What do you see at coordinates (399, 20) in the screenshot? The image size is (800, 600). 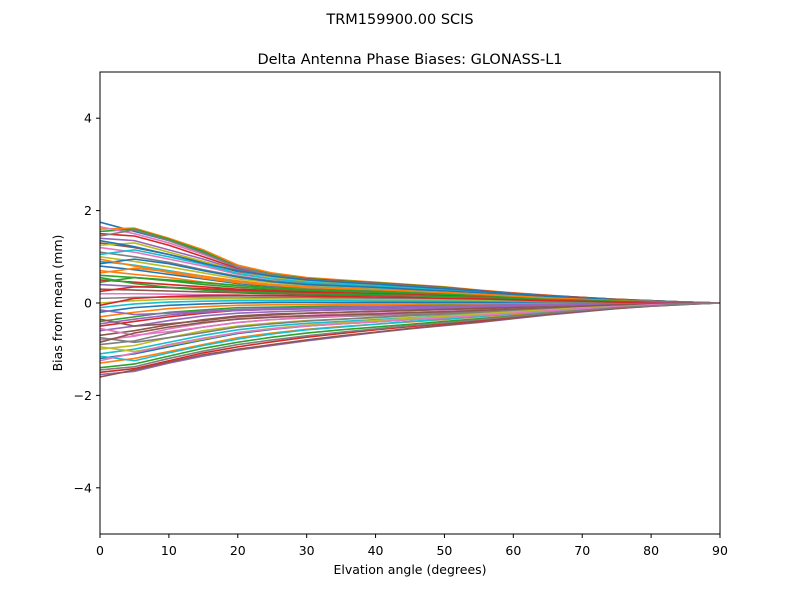 I see `figure-suptitle: TRM159900.00 SCIS` at bounding box center [399, 20].